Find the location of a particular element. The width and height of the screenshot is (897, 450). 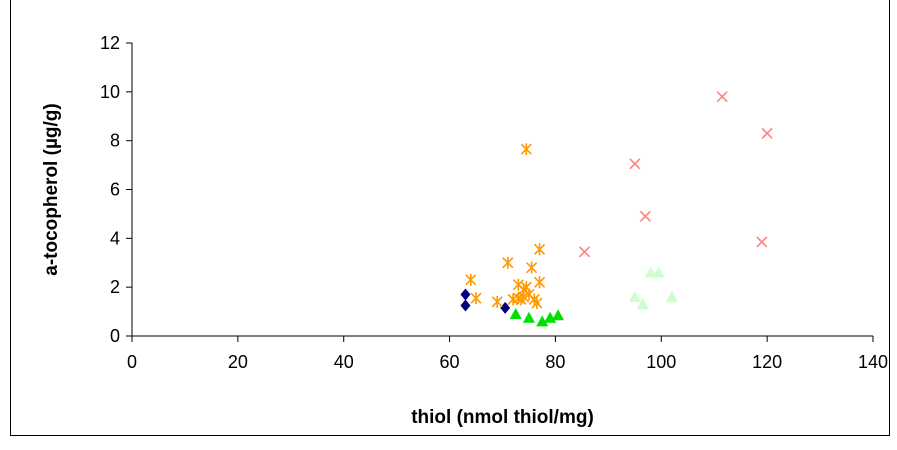

y-tick-label: 8 is located at coordinates (115, 141).